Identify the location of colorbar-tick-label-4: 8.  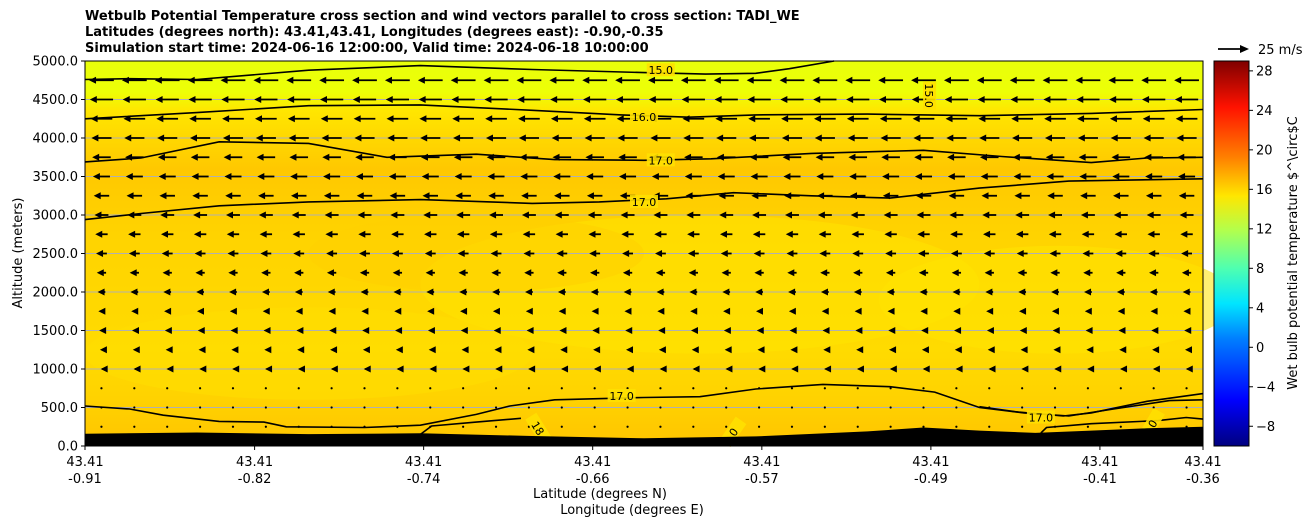
(1260, 269).